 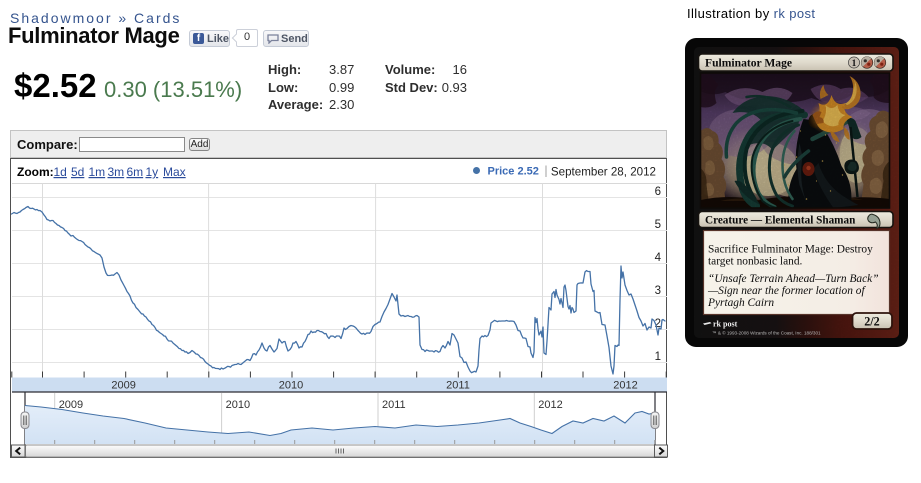 I want to click on svg-text: 5, so click(x=658, y=225).